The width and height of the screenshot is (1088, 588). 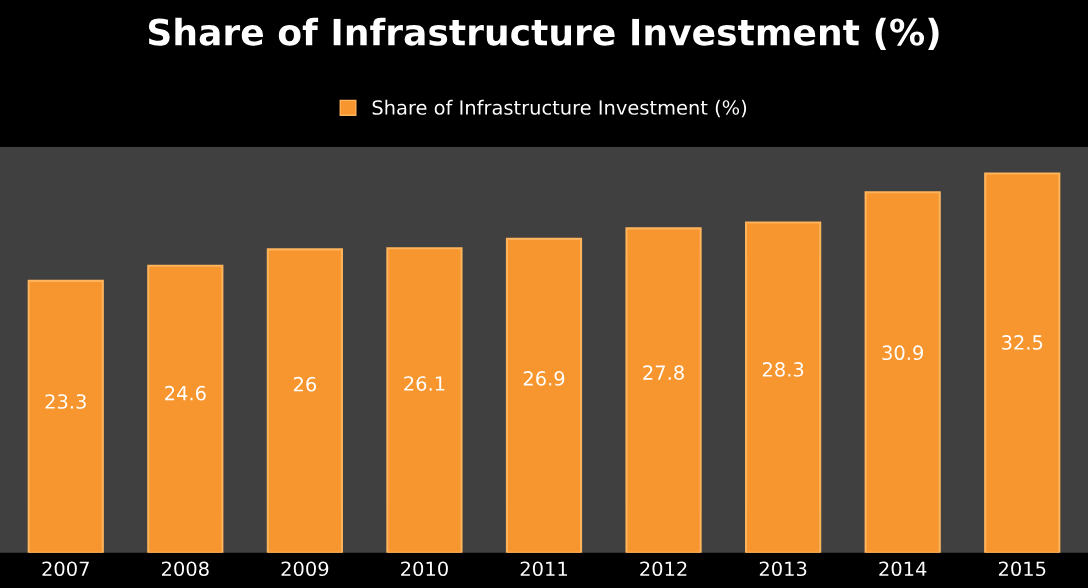 What do you see at coordinates (543, 569) in the screenshot?
I see `x-tick-label: 2011` at bounding box center [543, 569].